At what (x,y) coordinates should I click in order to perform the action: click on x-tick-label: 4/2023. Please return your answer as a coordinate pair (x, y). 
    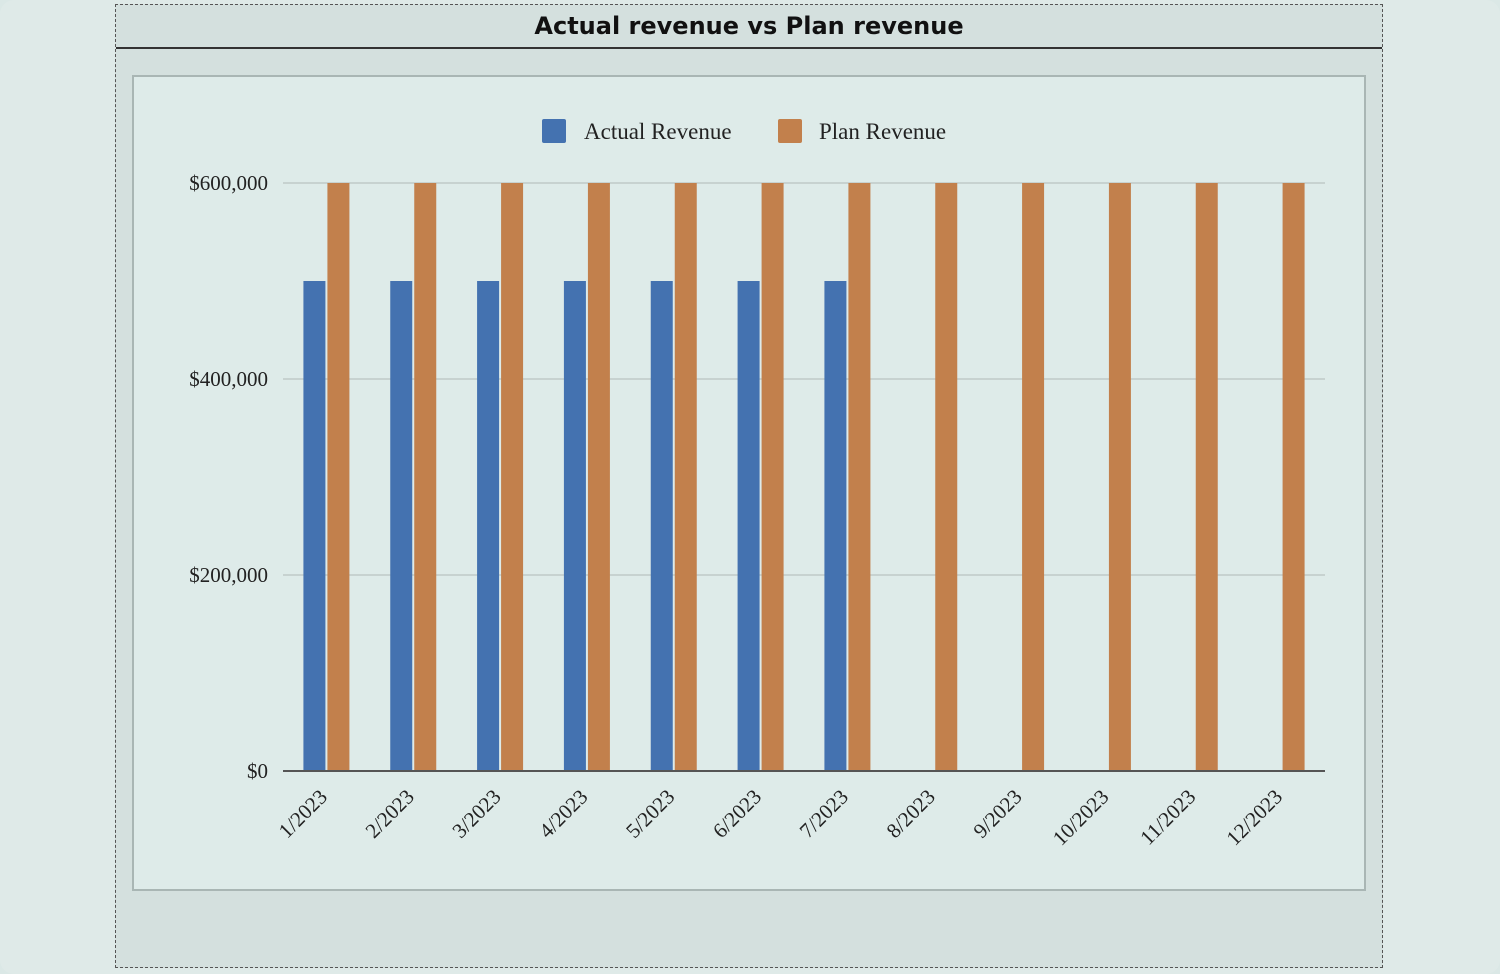
    Looking at the image, I should click on (563, 814).